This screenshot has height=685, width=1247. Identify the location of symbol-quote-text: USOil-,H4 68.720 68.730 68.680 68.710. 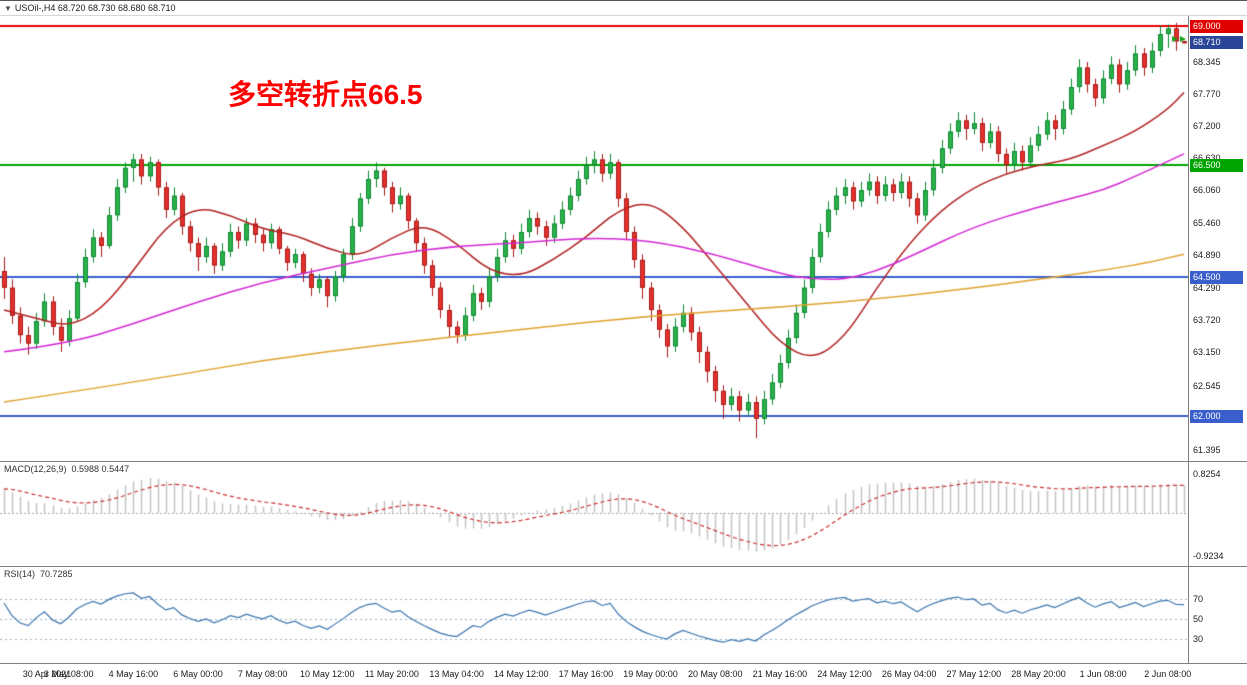
(95, 8).